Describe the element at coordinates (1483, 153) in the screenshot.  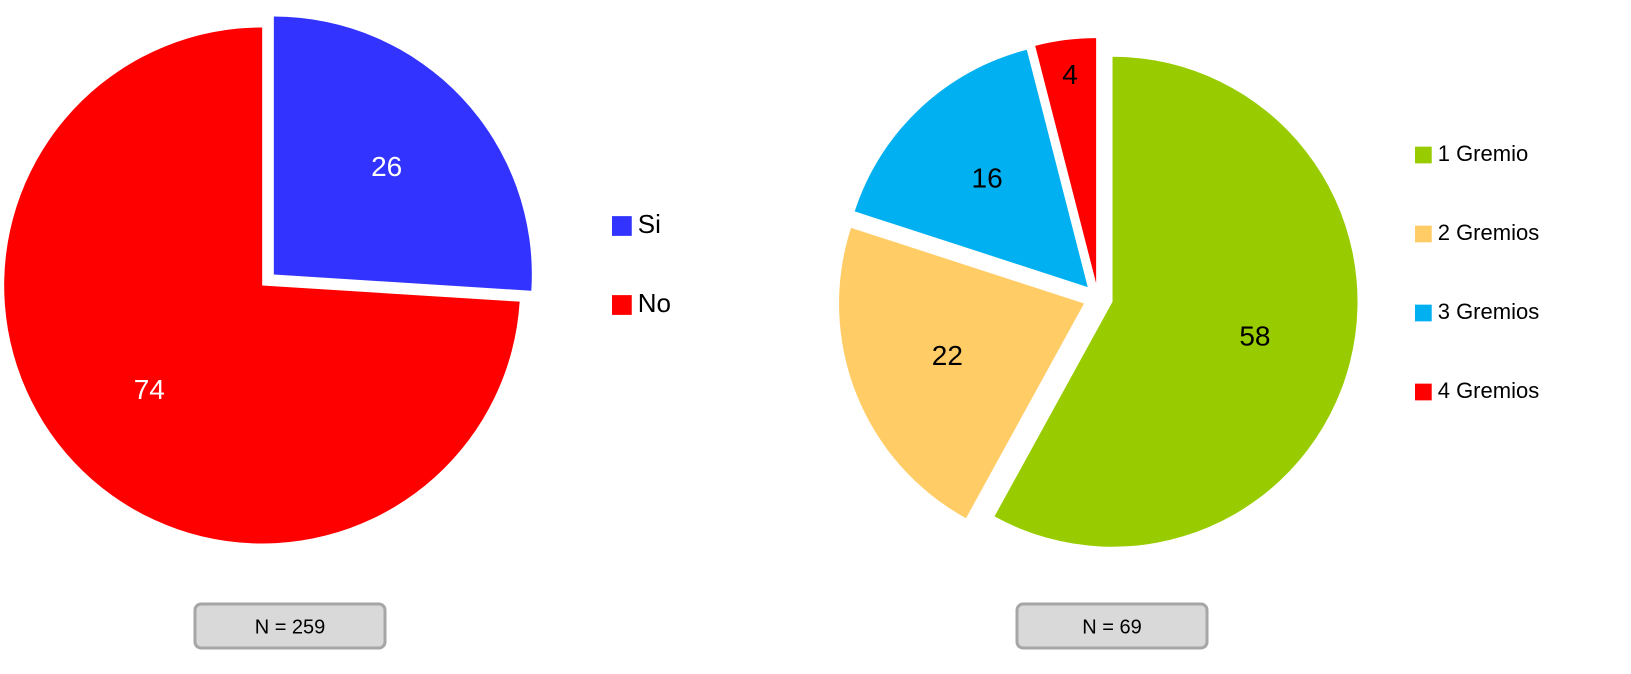
I see `legend-label: 1 Gremio` at that location.